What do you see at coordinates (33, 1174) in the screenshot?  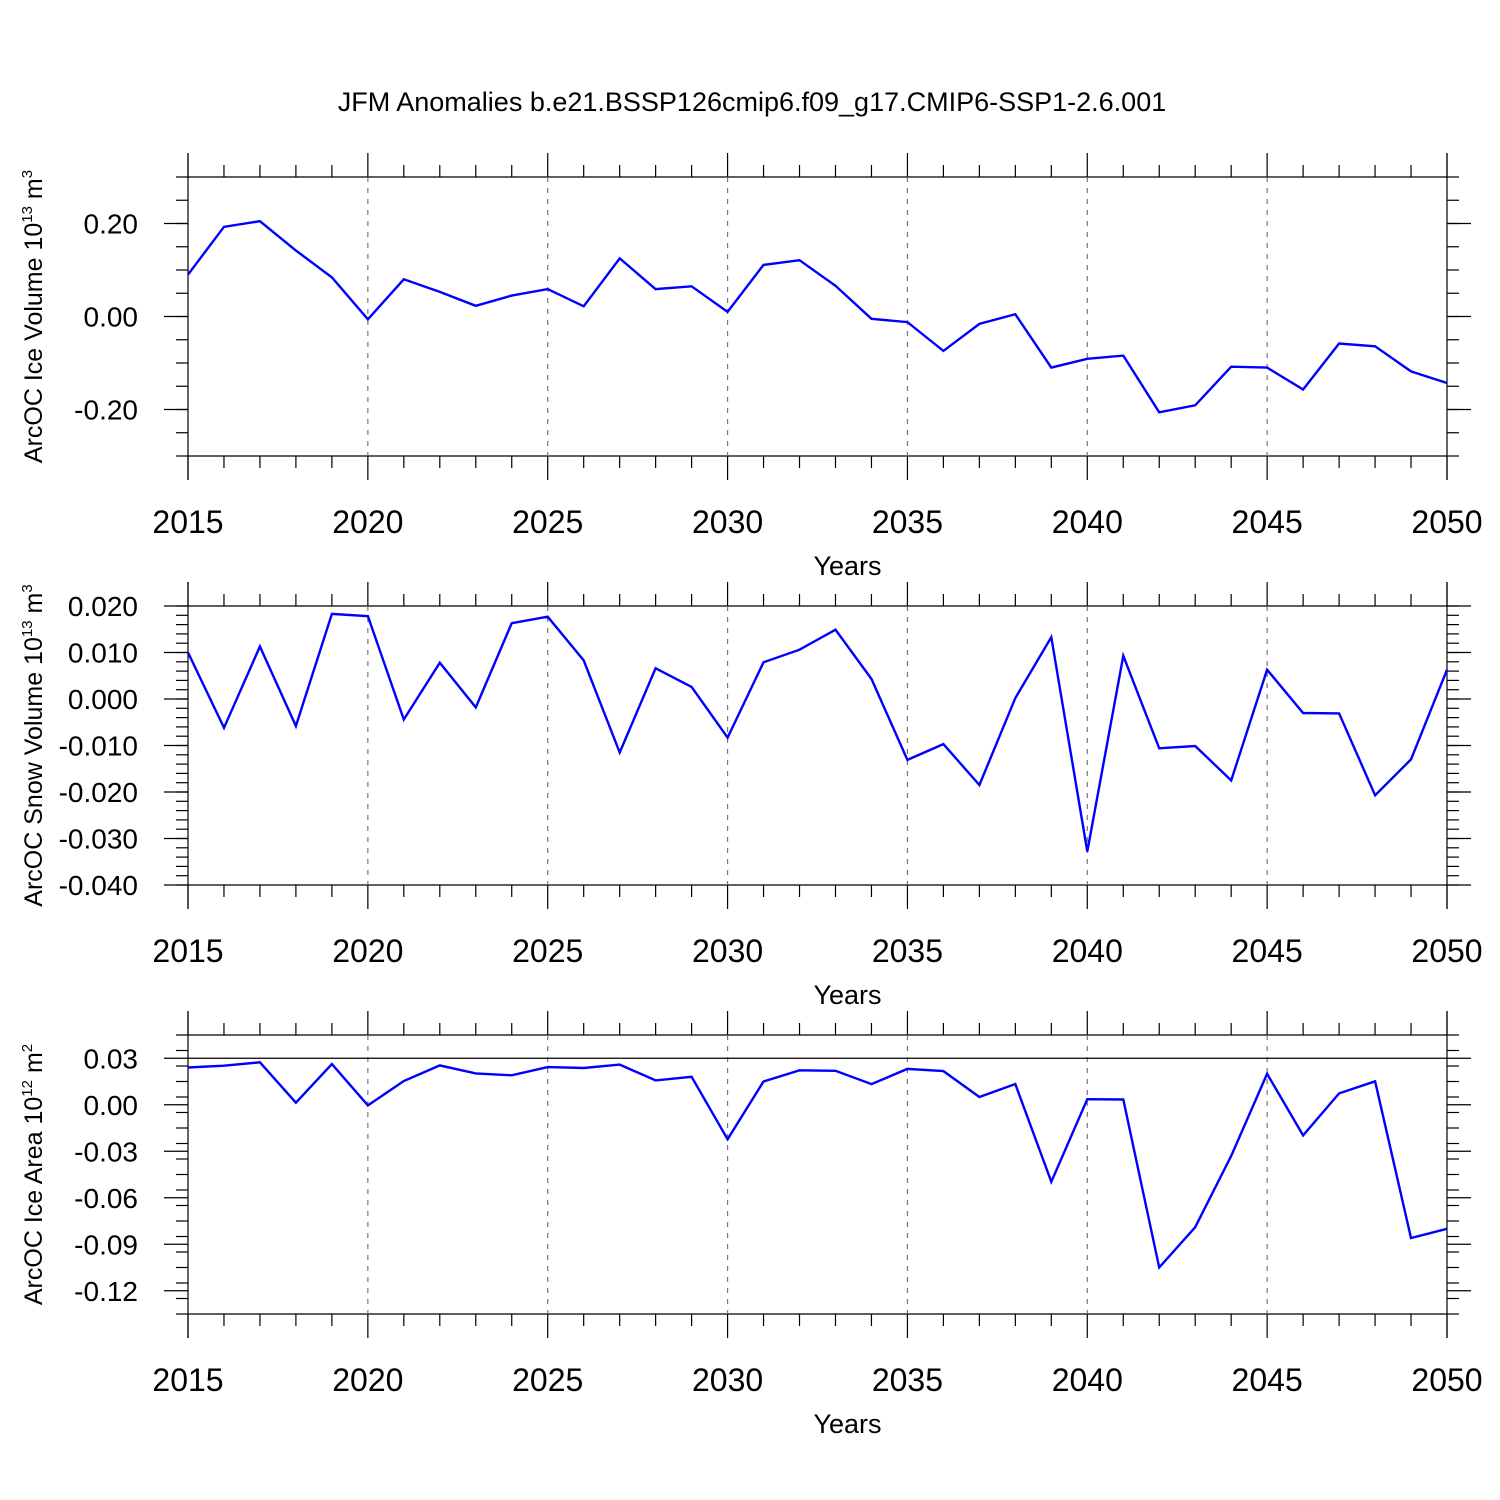 I see `y-axis-title: ArcOC Ice Area 1012 m2` at bounding box center [33, 1174].